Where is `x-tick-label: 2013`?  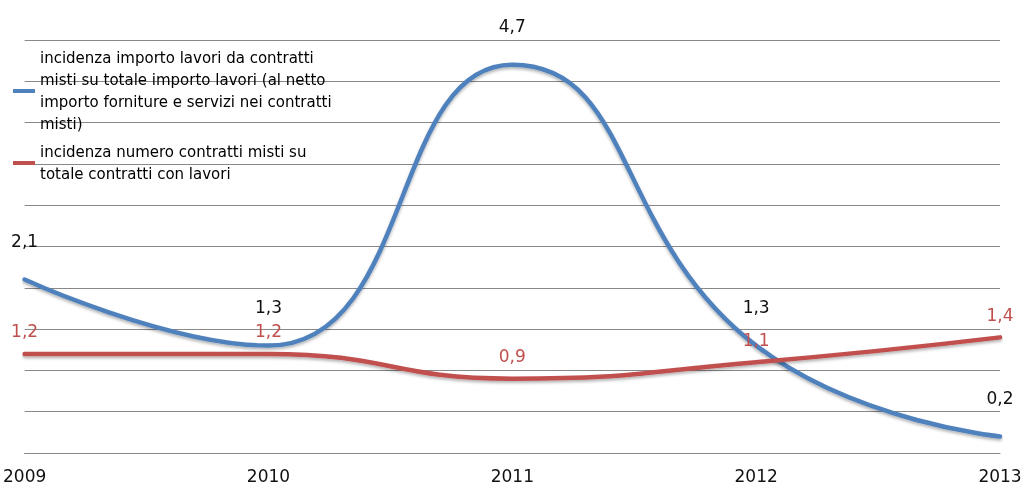 x-tick-label: 2013 is located at coordinates (1000, 475).